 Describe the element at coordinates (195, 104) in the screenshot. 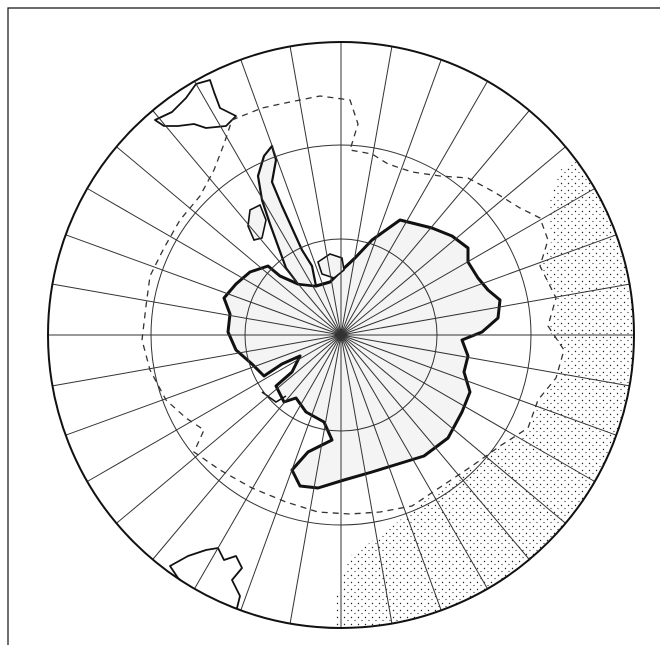

I see `south-america-tip` at that location.